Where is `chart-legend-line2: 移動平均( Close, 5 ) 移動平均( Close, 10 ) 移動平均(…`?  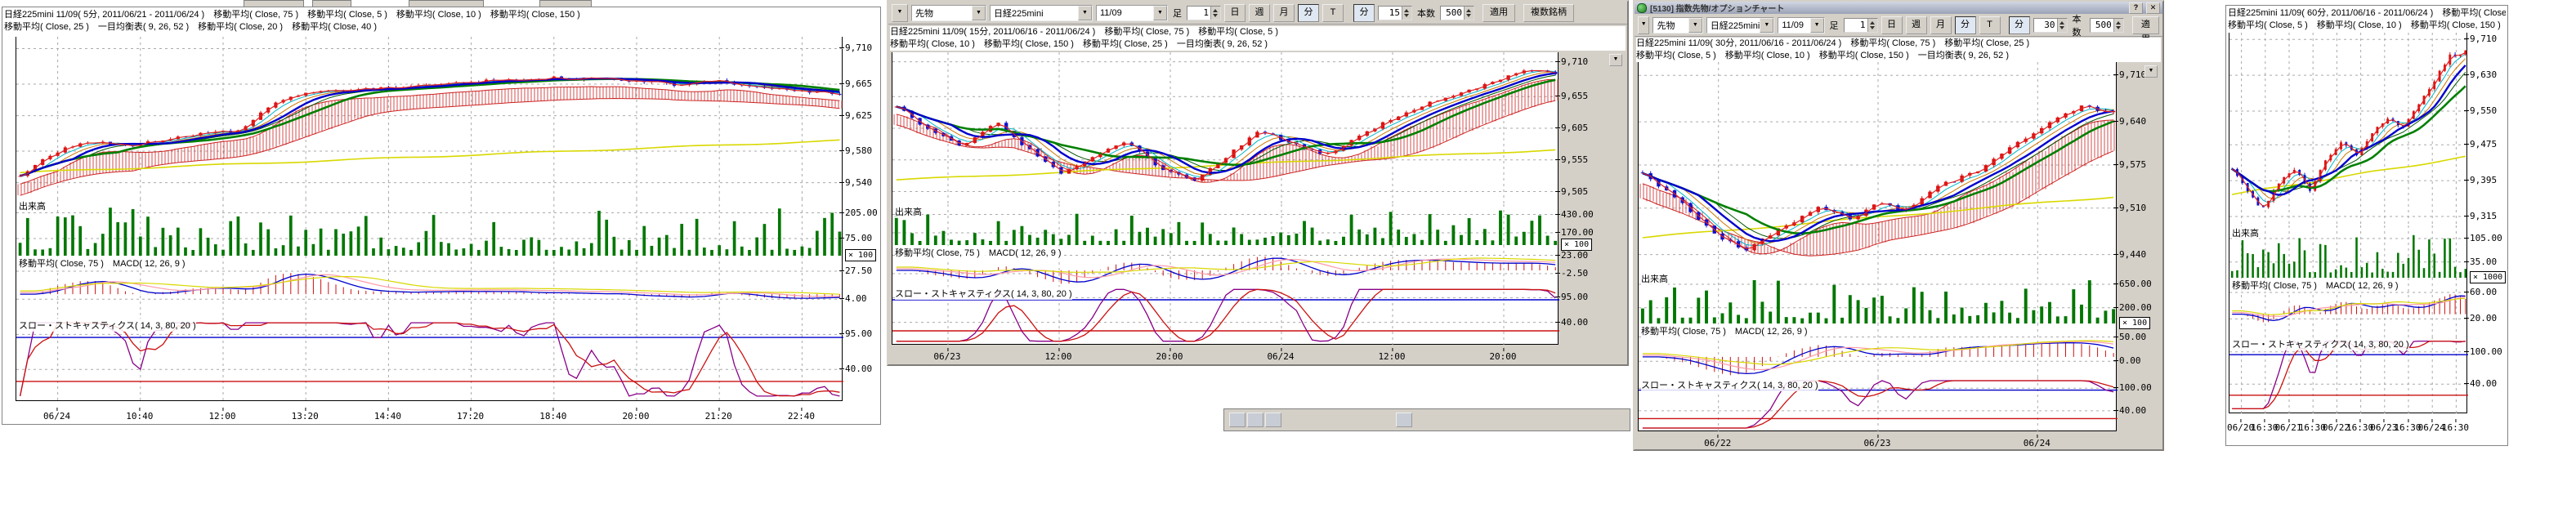
chart-legend-line2: 移動平均( Close, 5 ) 移動平均( Close, 10 ) 移動平均(… is located at coordinates (2364, 25).